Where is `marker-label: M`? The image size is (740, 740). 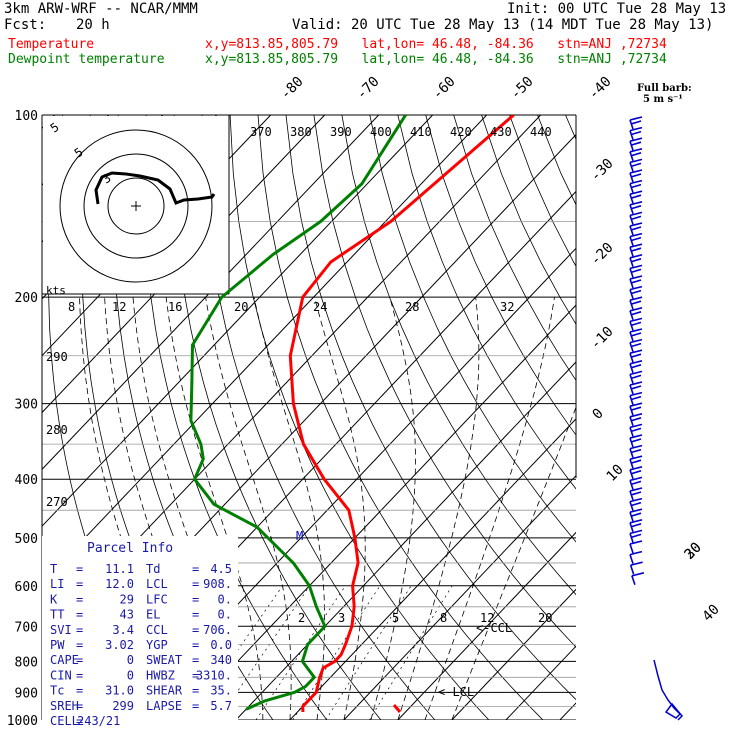
marker-label: M is located at coordinates (299, 536).